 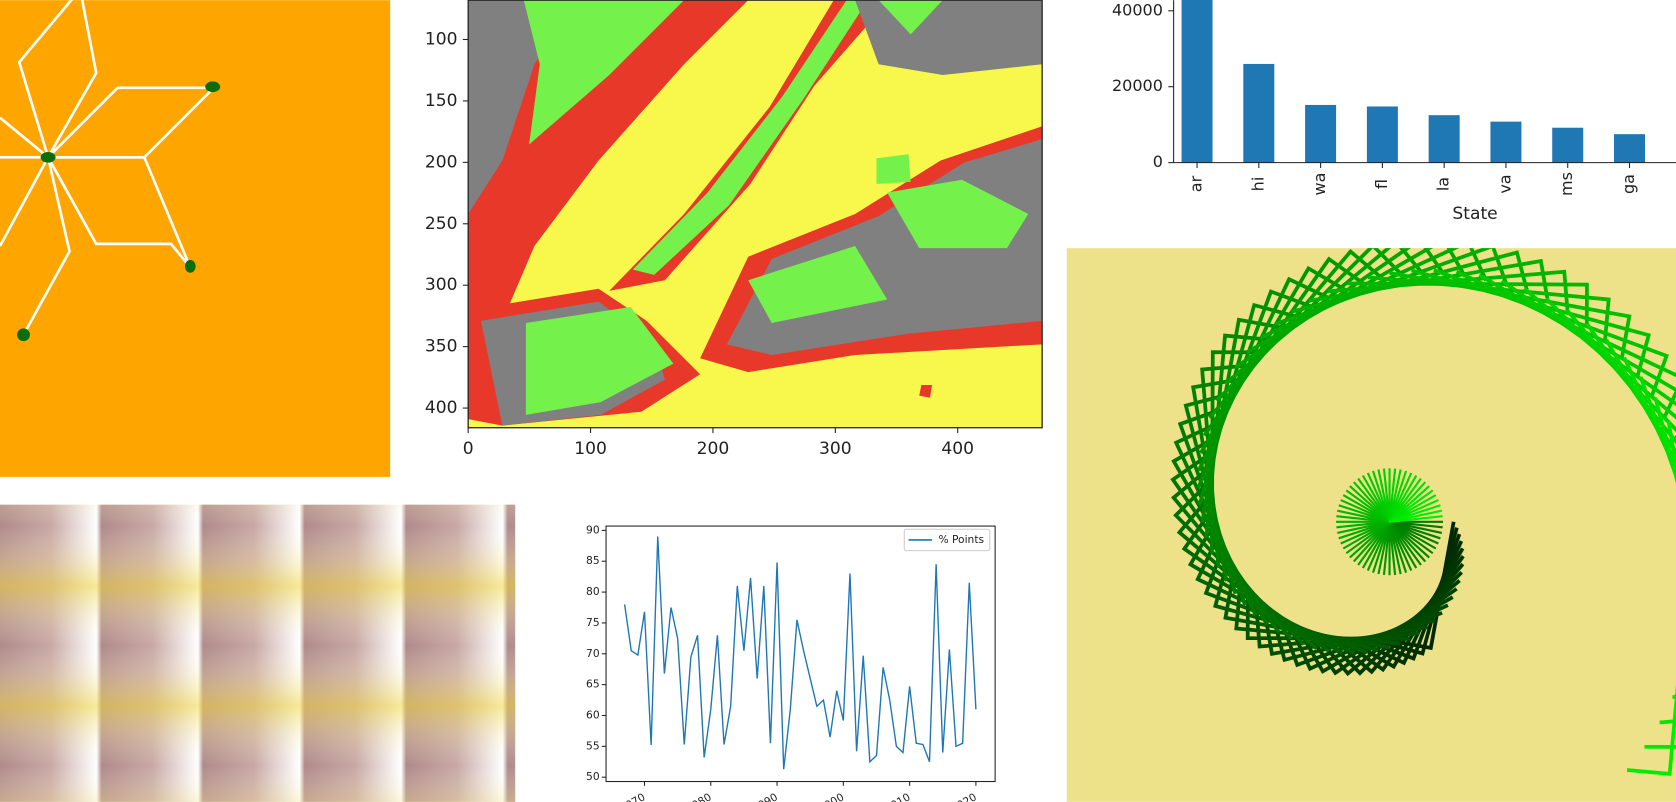 What do you see at coordinates (1319, 184) in the screenshot?
I see `x-tick-label: wa` at bounding box center [1319, 184].